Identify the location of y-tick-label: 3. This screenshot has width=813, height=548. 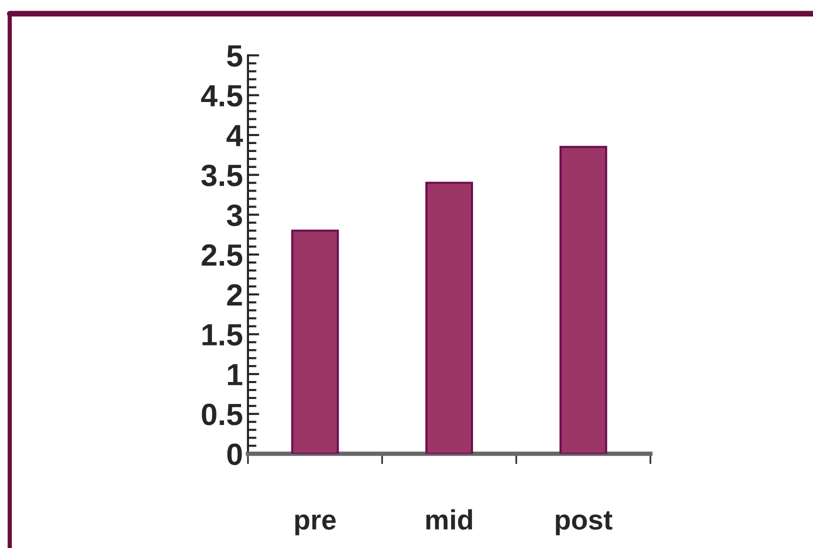
(234, 215).